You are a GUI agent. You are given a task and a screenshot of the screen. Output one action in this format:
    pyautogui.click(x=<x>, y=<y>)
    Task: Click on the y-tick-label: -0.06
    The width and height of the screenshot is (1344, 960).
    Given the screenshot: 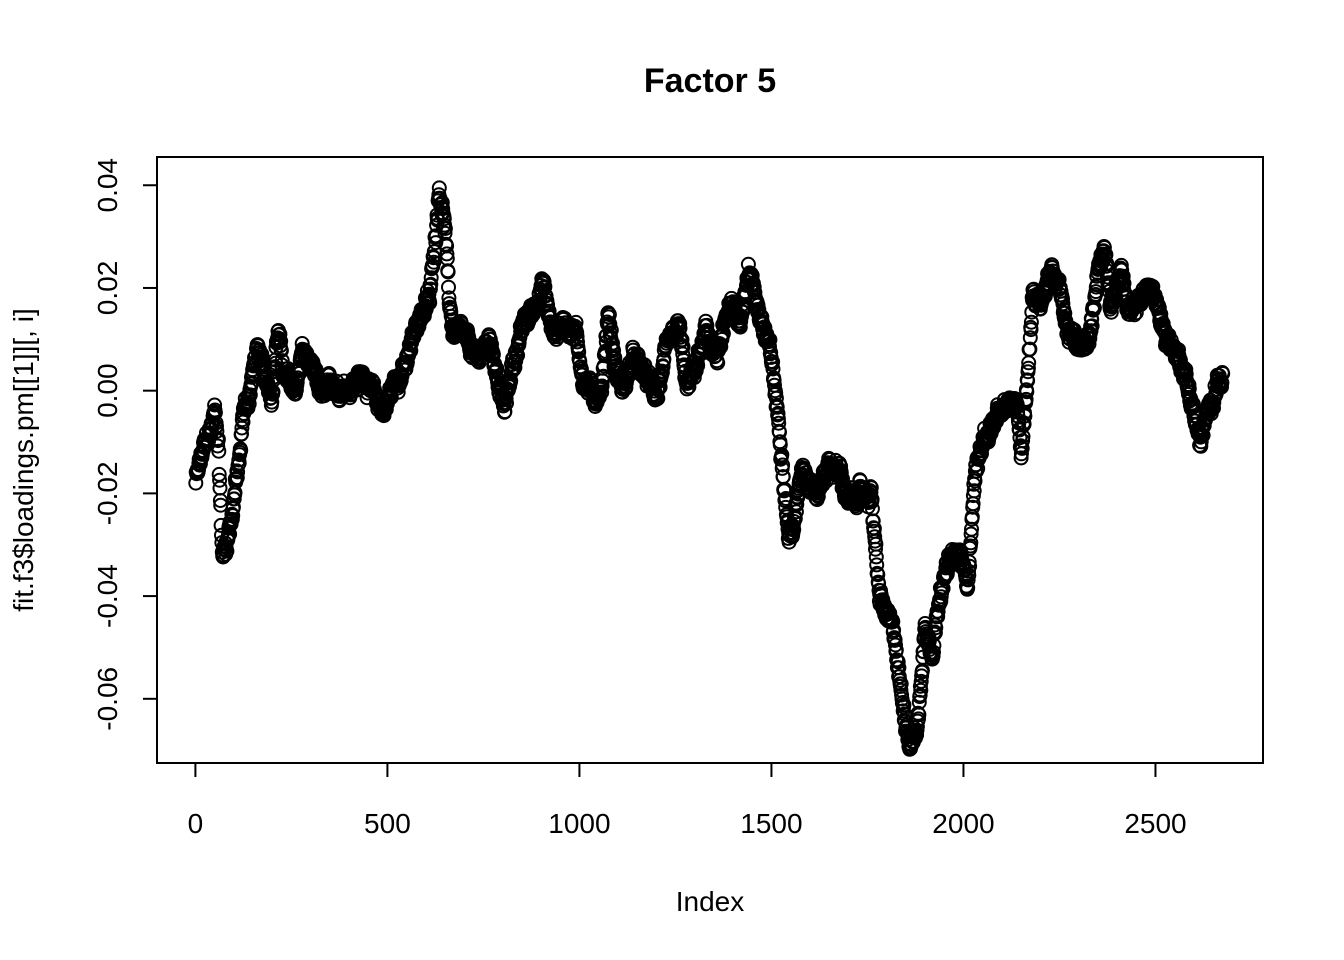 What is the action you would take?
    pyautogui.click(x=107, y=699)
    